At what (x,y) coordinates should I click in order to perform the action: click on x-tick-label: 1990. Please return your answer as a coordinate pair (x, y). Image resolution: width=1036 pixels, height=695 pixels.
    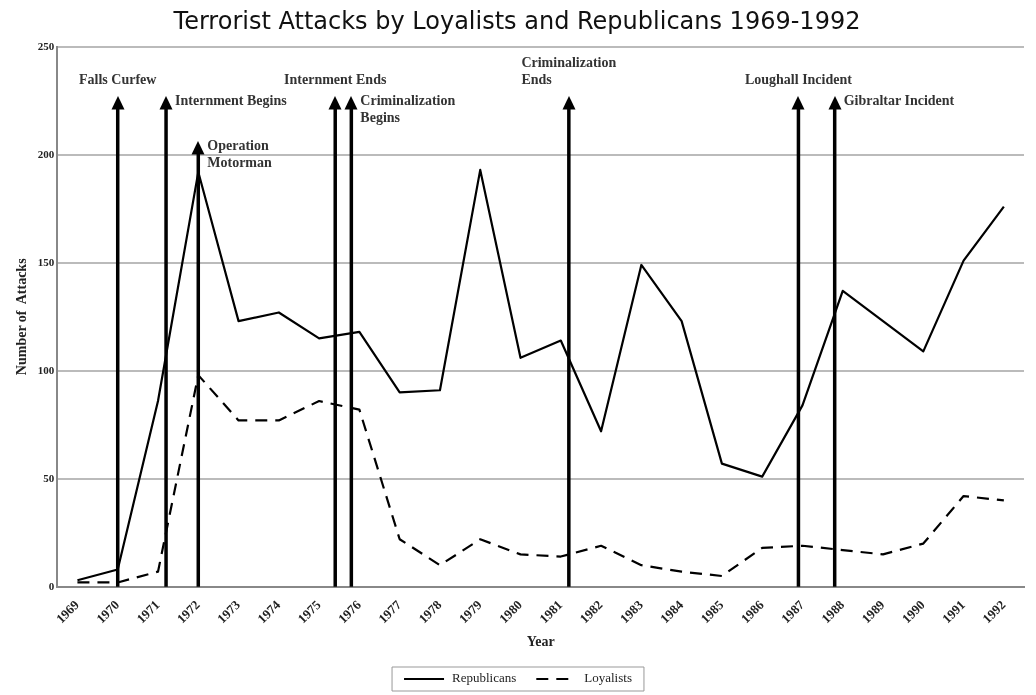
    Looking at the image, I should click on (913, 612).